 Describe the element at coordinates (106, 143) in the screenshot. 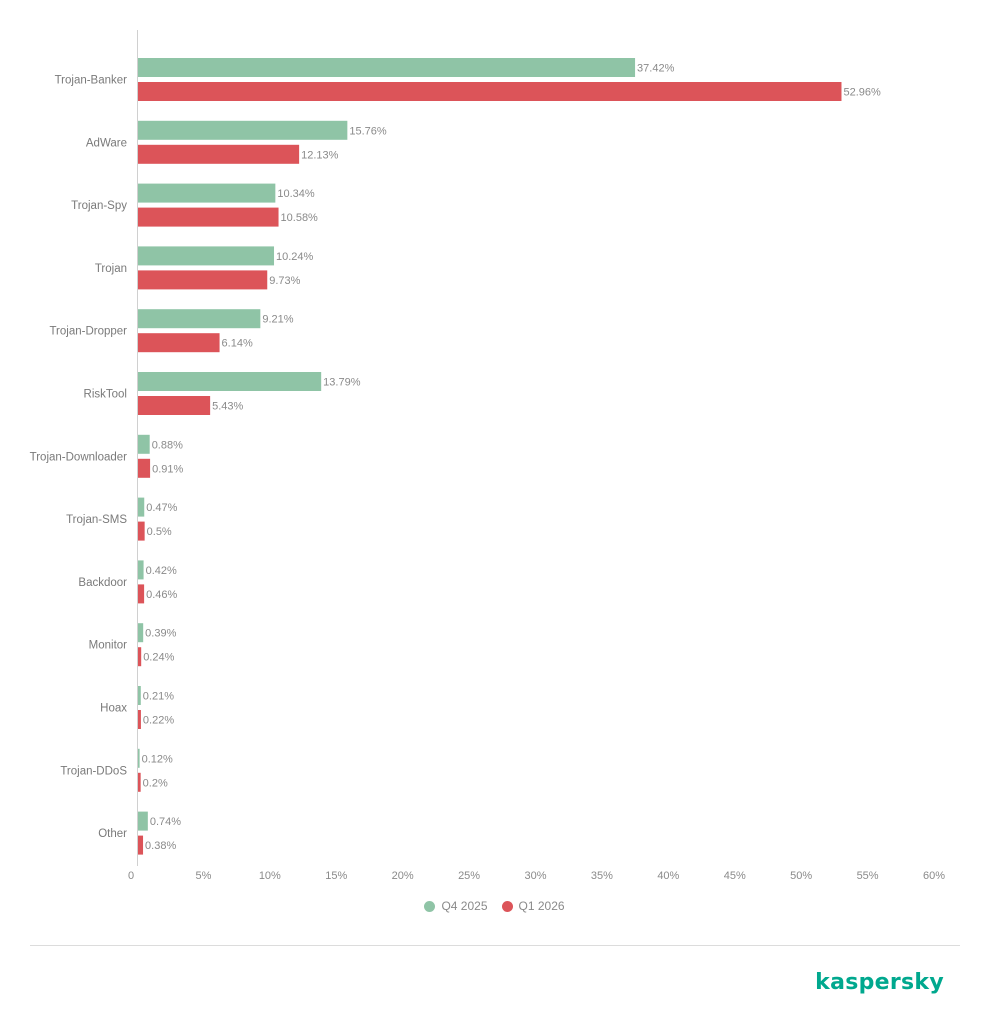

I see `category-label-adware: AdWare` at that location.